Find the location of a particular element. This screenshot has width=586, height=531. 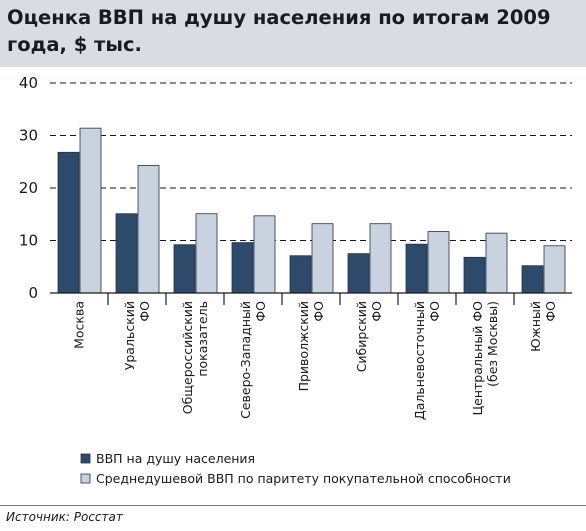

title-band is located at coordinates (293, 33).